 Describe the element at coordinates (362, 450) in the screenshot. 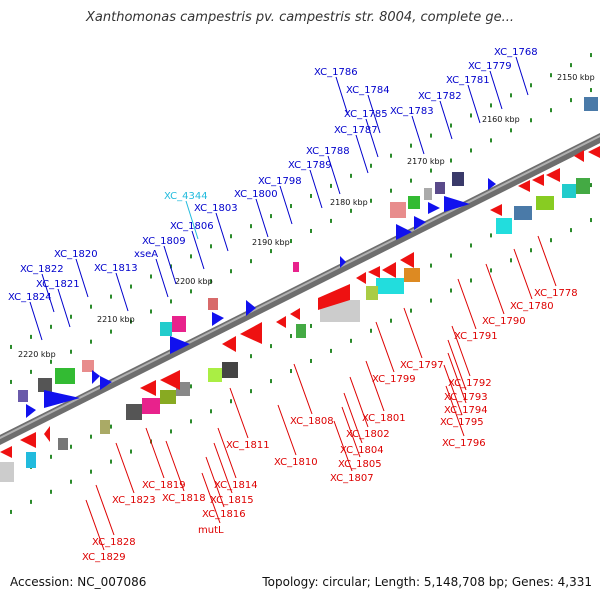

I see `gene-label: XC_1804` at that location.